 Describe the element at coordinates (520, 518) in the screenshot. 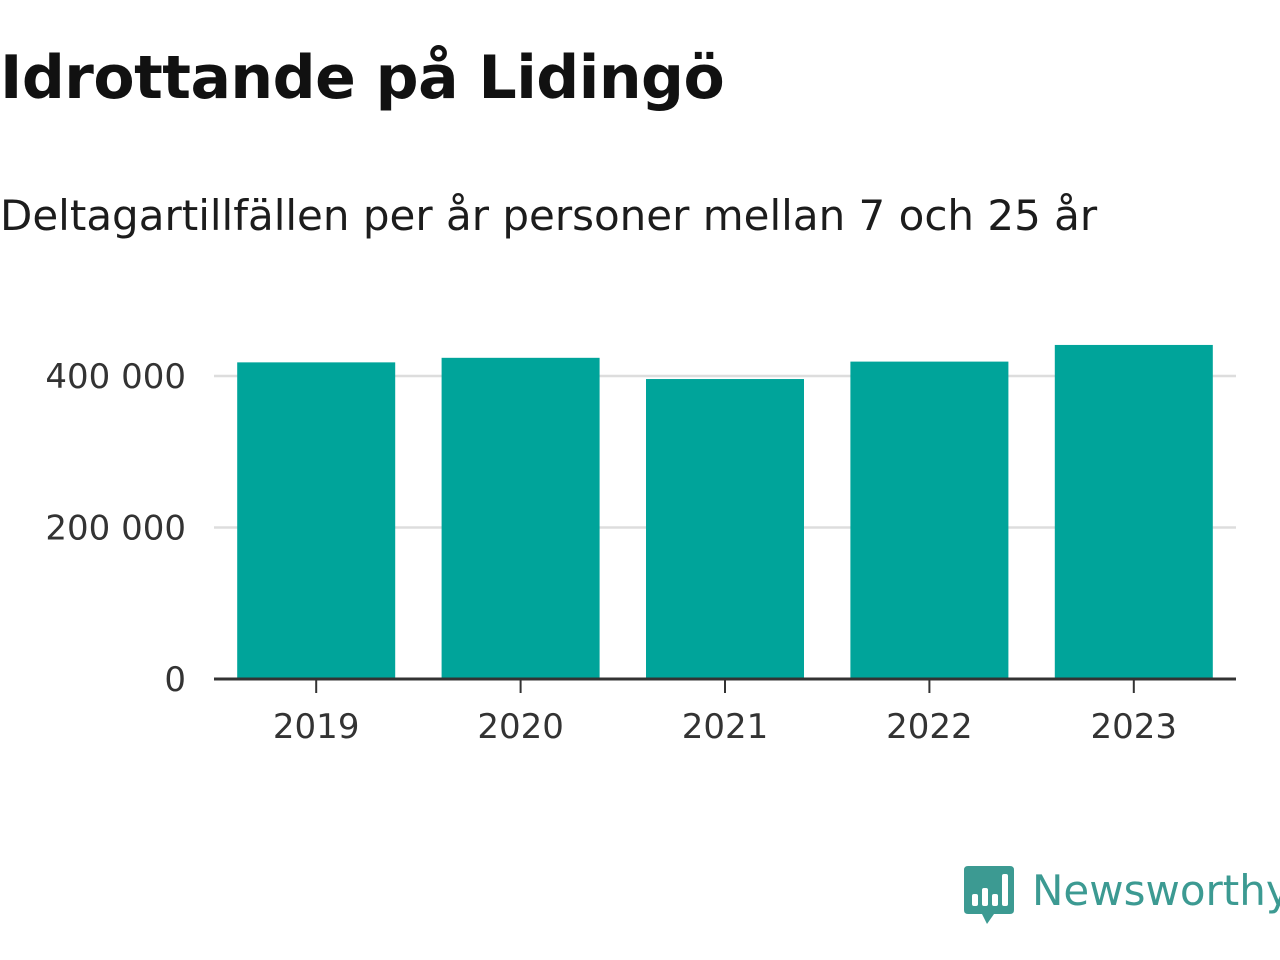

I see `bar-2020` at that location.